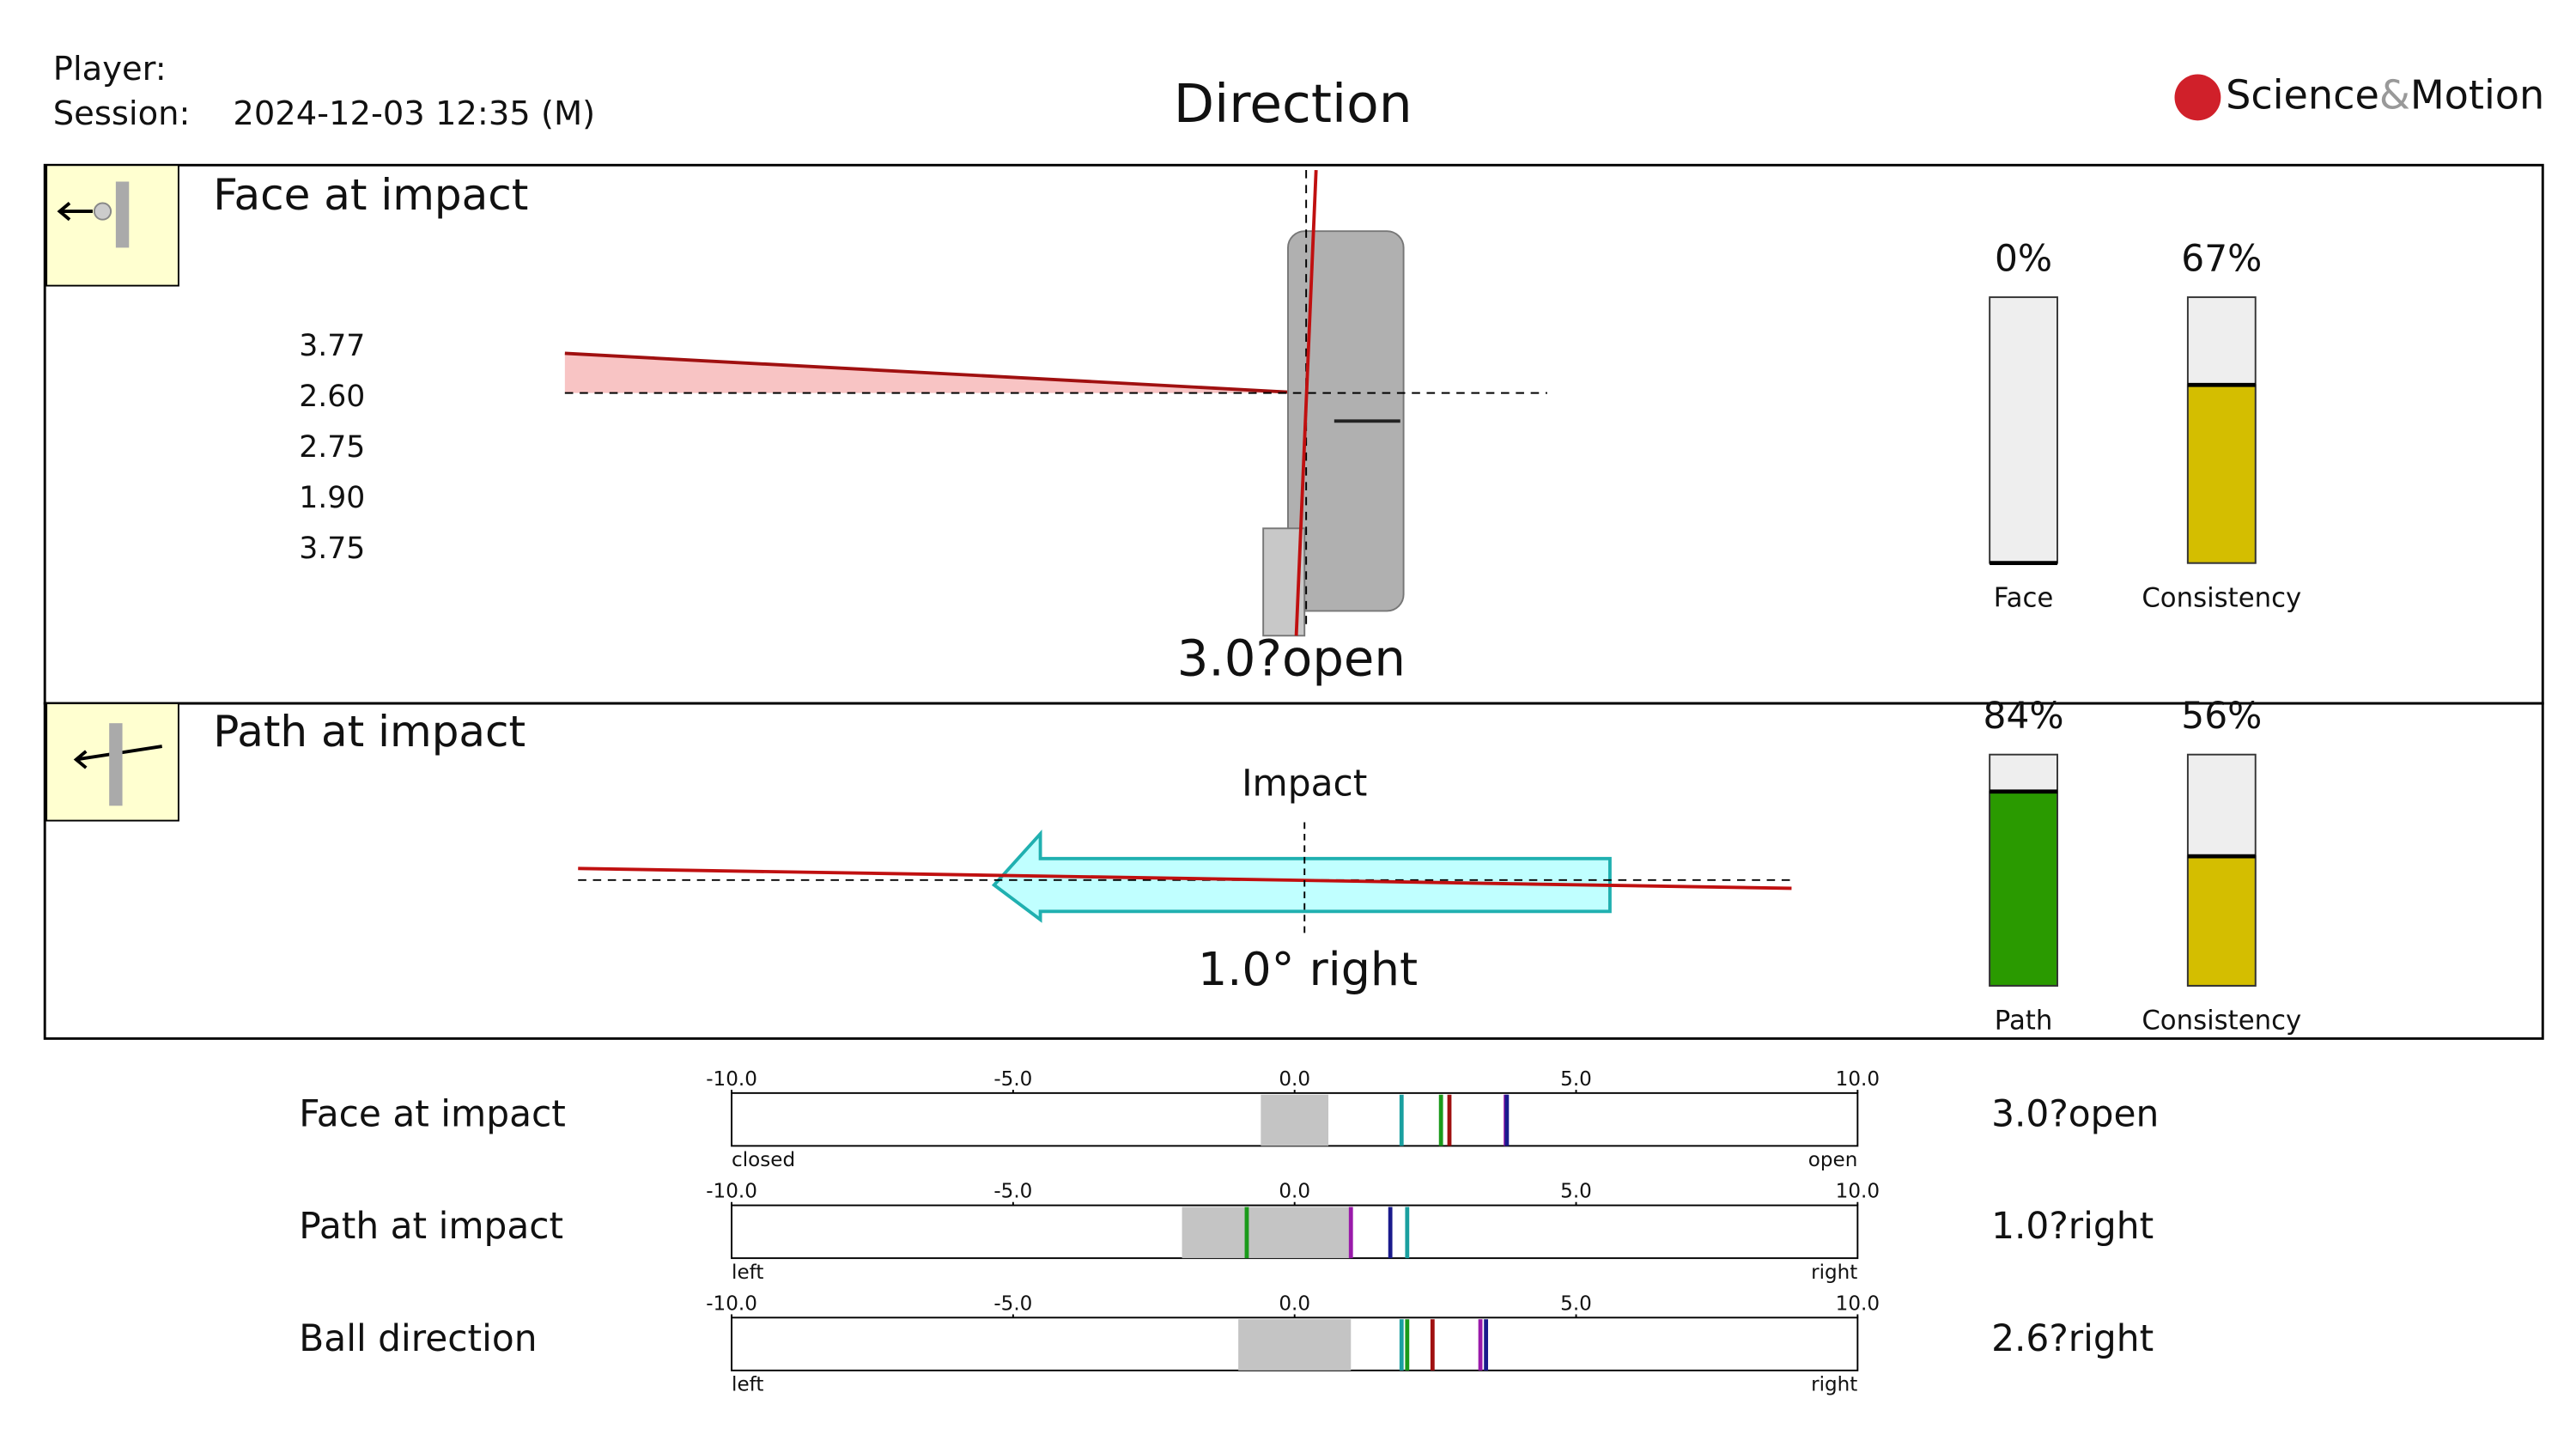 The image size is (2576, 1453). What do you see at coordinates (2024, 430) in the screenshot?
I see `gauge-frame` at bounding box center [2024, 430].